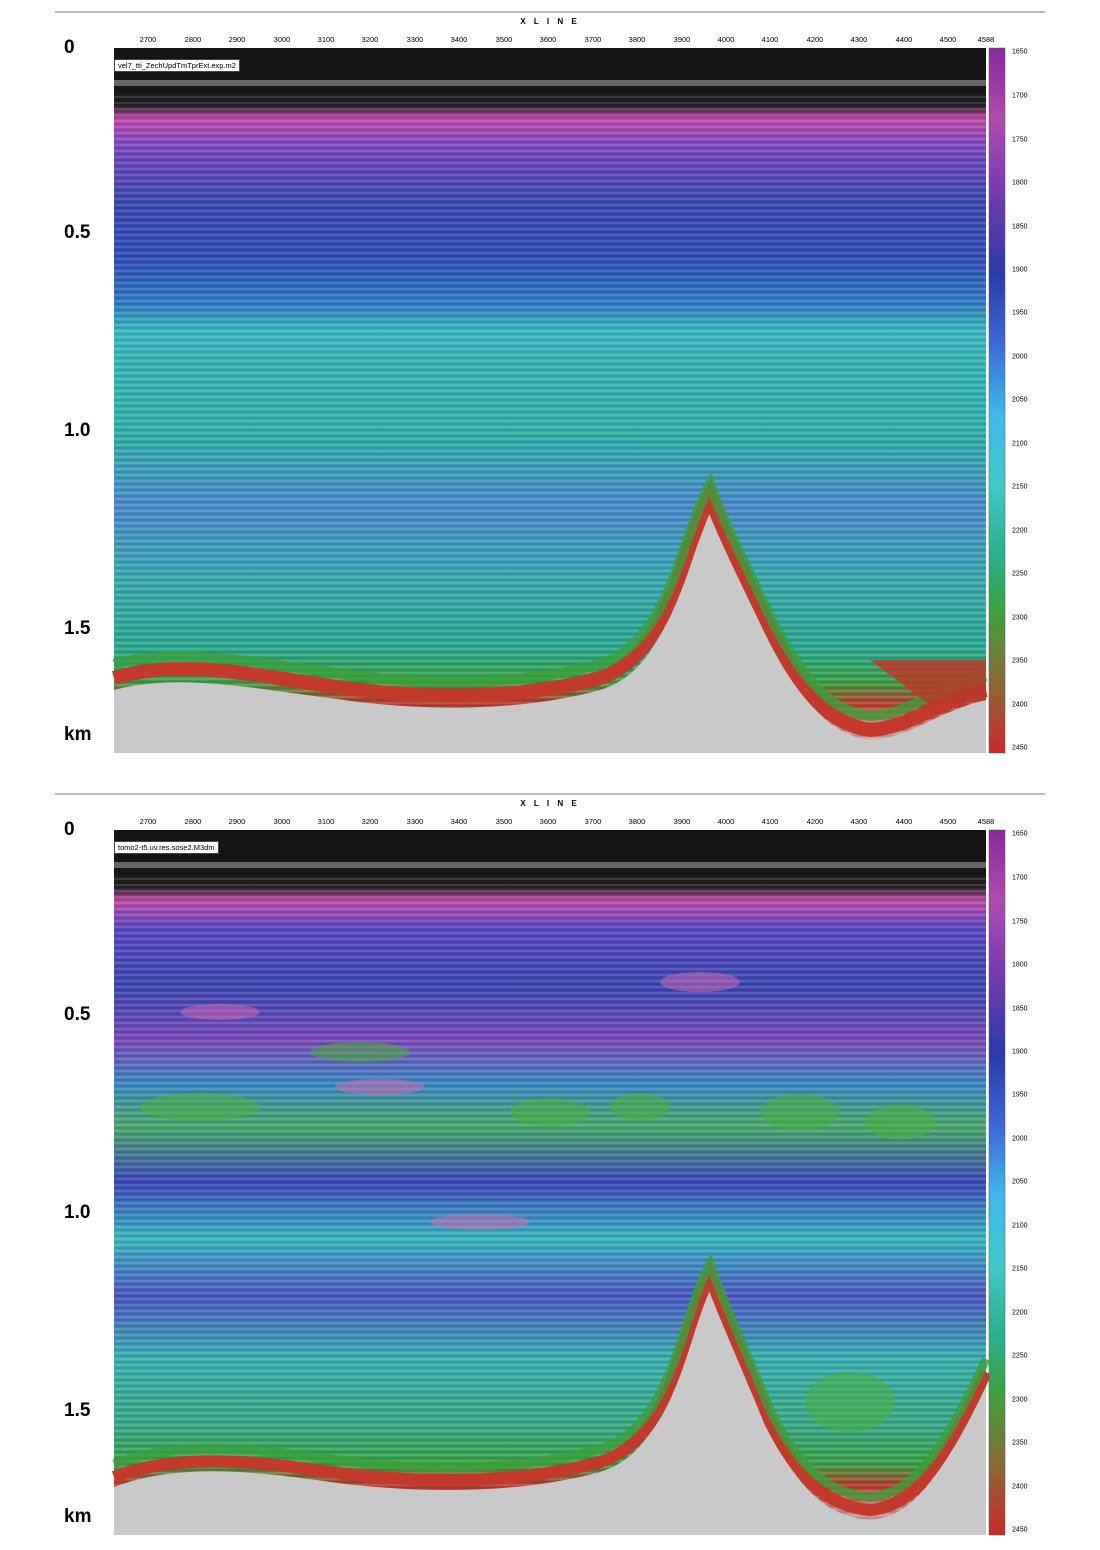  Describe the element at coordinates (177, 65) in the screenshot. I see `volume-label: vel7_tti_ZechUpdTmTprExt.exp.m2` at that location.